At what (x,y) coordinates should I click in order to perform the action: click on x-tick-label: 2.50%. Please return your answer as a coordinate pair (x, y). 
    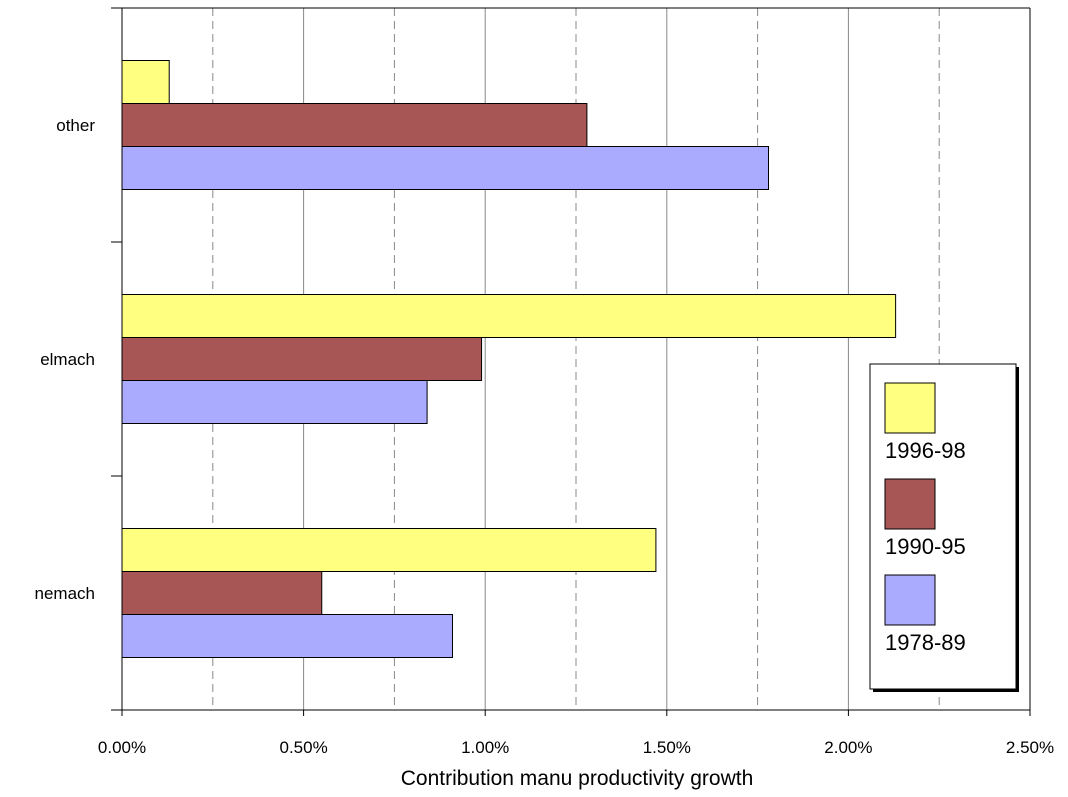
    Looking at the image, I should click on (1030, 747).